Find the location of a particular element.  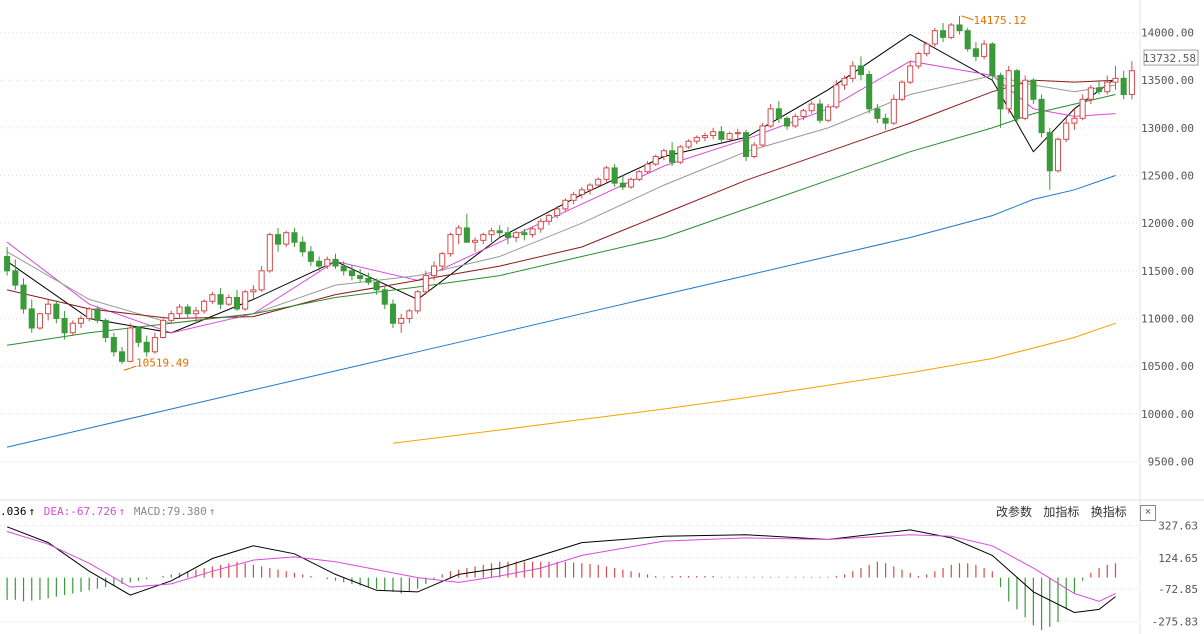

price-tick-label: 9500.00 is located at coordinates (1171, 461).